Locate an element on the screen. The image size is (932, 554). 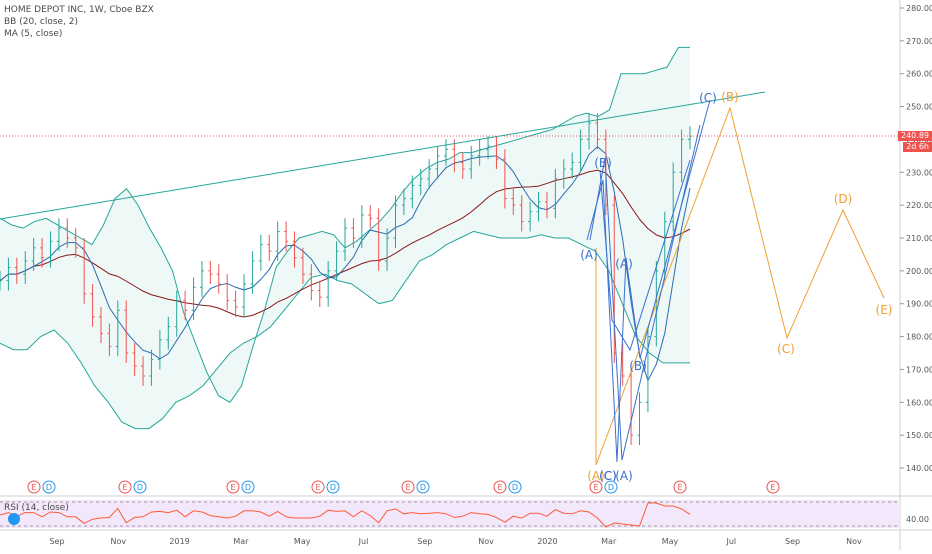
ma-indicator-label: MA (5, close) is located at coordinates (33, 34).